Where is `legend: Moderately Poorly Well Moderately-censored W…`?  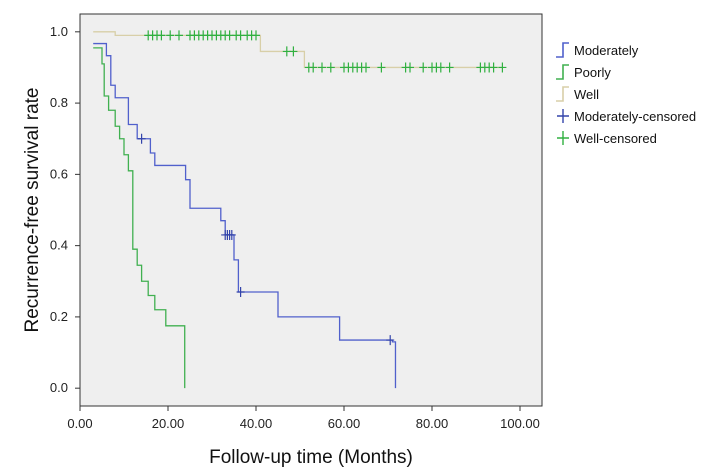 legend: Moderately Poorly Well Moderately-censored W… is located at coordinates (626, 94).